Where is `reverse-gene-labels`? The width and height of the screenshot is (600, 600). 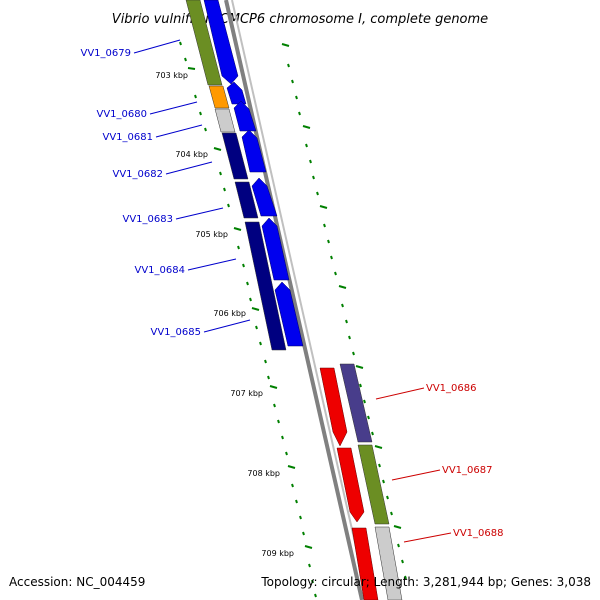
reverse-gene-labels is located at coordinates (413, 465).